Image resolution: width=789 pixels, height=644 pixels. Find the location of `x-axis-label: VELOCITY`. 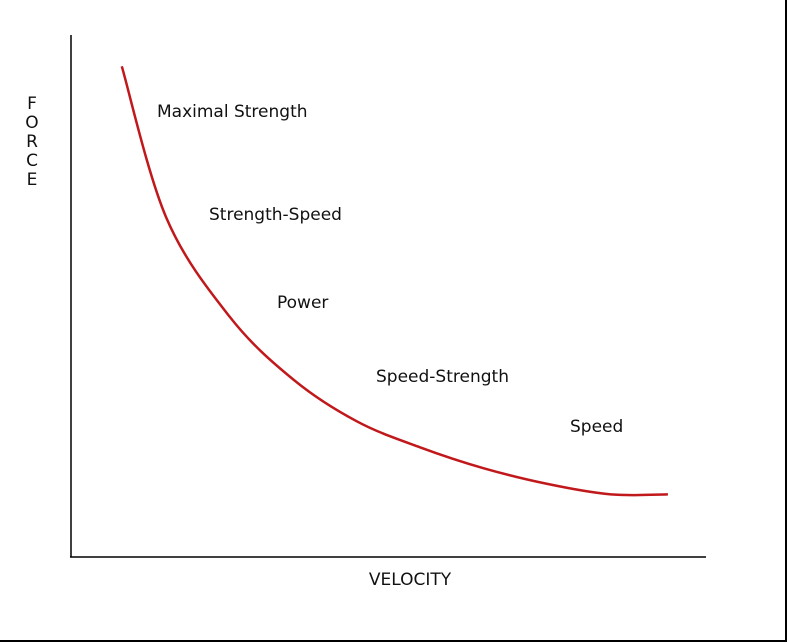

x-axis-label: VELOCITY is located at coordinates (410, 580).